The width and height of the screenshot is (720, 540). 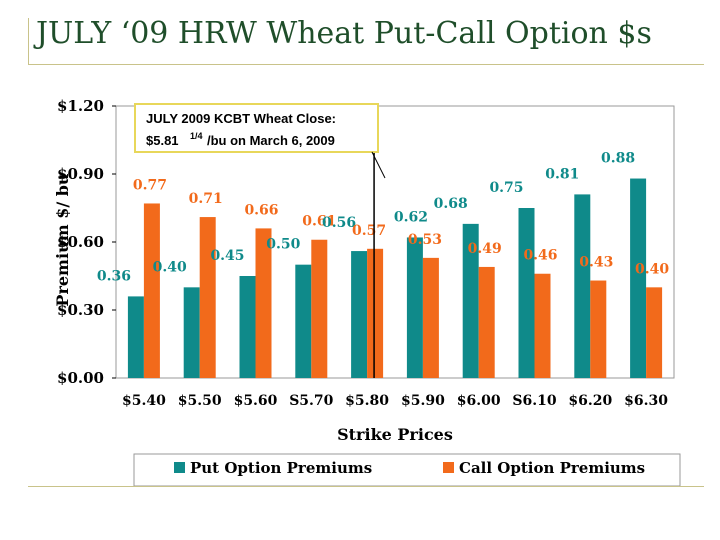 What do you see at coordinates (200, 401) in the screenshot?
I see `x-tick-label: $5.50` at bounding box center [200, 401].